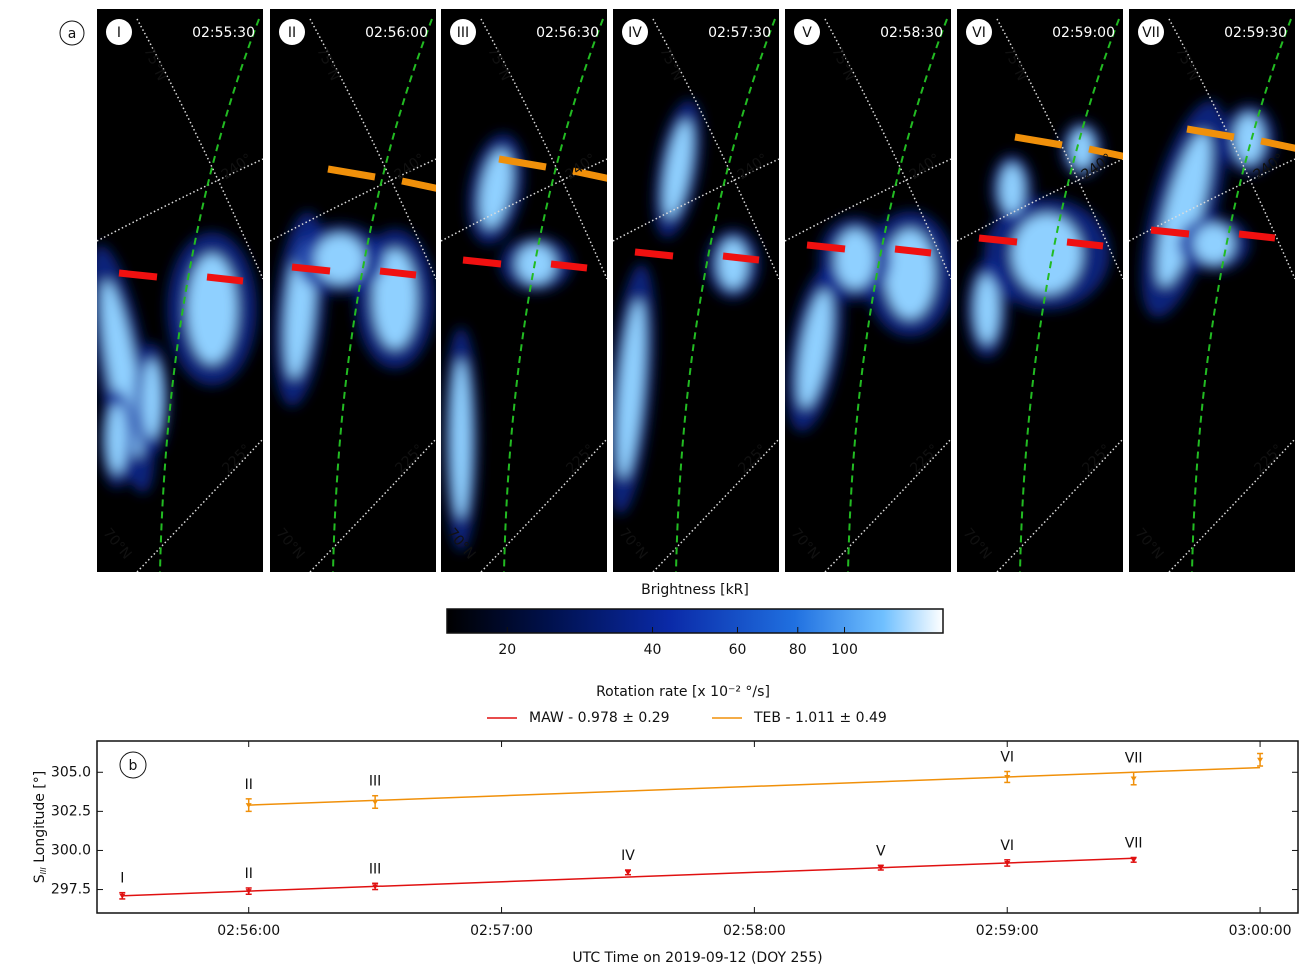 This screenshot has height=969, width=1306. What do you see at coordinates (71, 850) in the screenshot?
I see `y-tick-label: 300.0` at bounding box center [71, 850].